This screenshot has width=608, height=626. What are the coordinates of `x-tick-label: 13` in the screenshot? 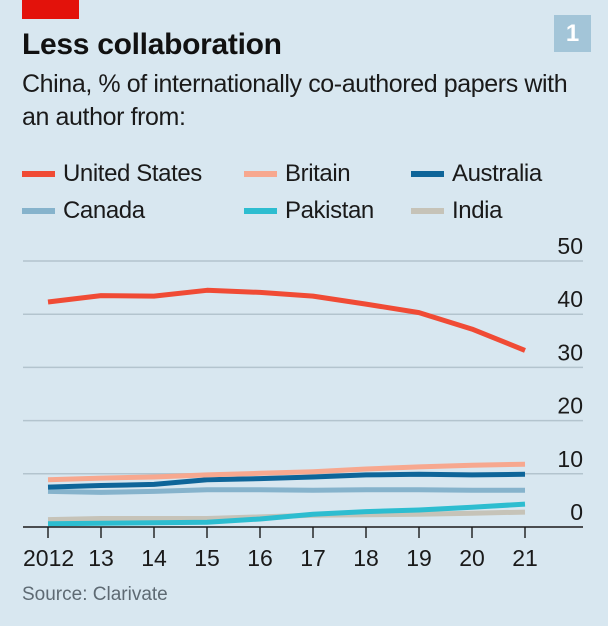 It's located at (101, 558).